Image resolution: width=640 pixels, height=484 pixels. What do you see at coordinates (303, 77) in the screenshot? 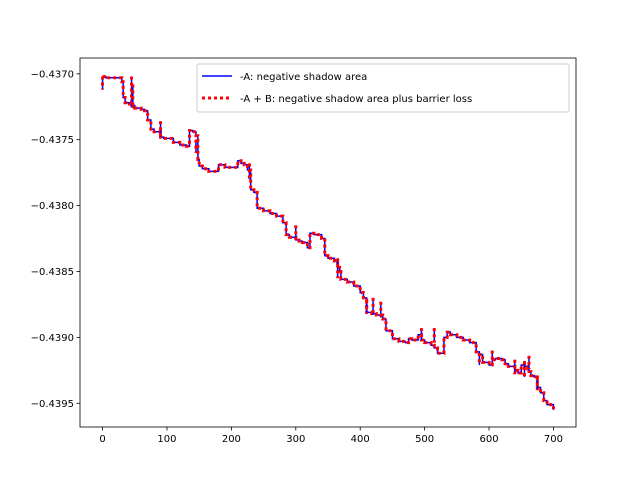
I see `legend-label-negative-shadow-area: -A: negative shadow area` at bounding box center [303, 77].